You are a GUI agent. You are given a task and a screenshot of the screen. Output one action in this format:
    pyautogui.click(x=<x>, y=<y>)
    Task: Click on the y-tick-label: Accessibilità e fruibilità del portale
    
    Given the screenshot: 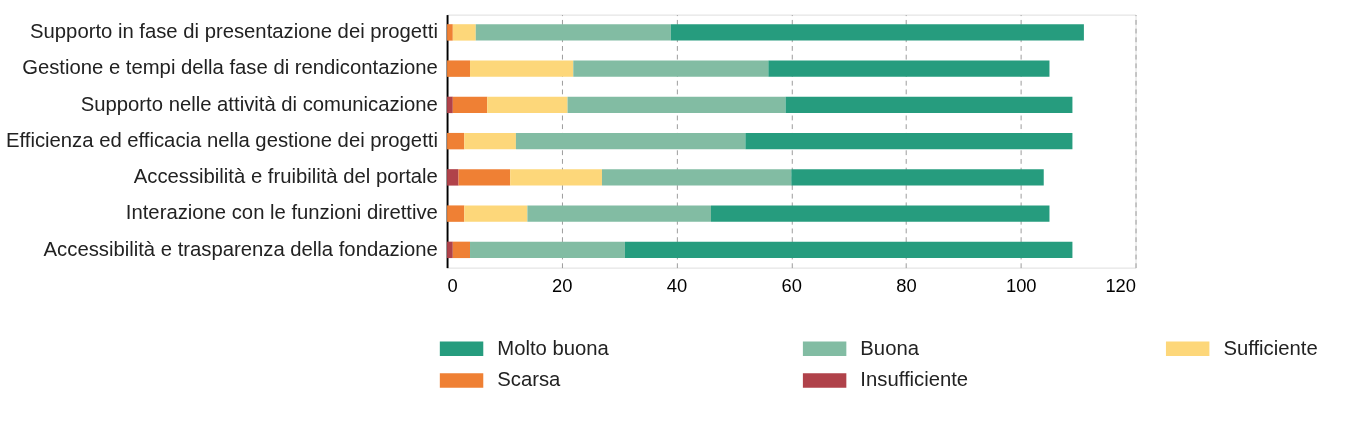 What is the action you would take?
    pyautogui.click(x=285, y=176)
    